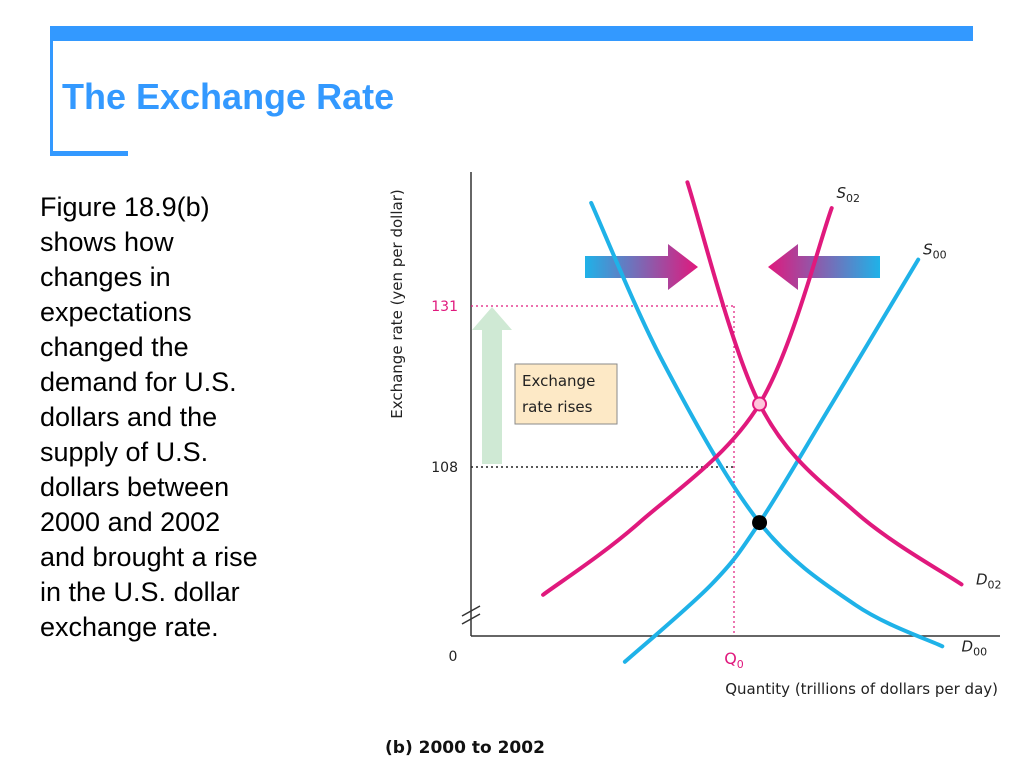 This screenshot has height=768, width=1024. What do you see at coordinates (824, 267) in the screenshot?
I see `supply-shift-arrow-icon` at bounding box center [824, 267].